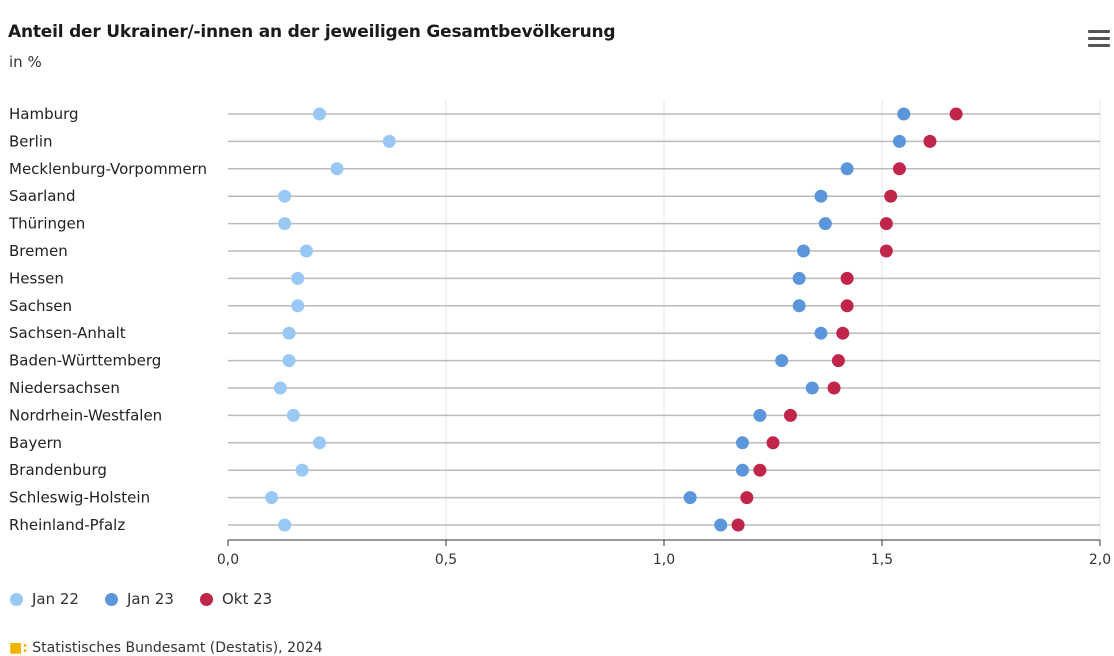  Describe the element at coordinates (35, 443) in the screenshot. I see `category-label: Bayern` at that location.